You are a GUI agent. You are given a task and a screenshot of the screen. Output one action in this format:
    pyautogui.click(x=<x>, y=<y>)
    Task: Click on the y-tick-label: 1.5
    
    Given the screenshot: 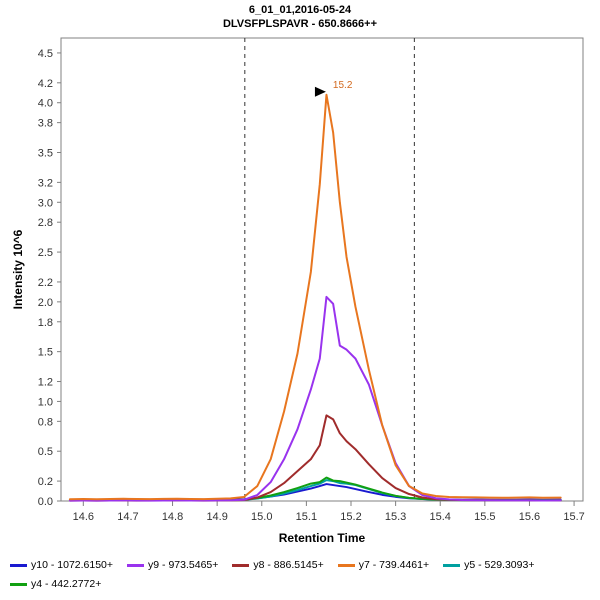 What is the action you would take?
    pyautogui.click(x=45, y=353)
    